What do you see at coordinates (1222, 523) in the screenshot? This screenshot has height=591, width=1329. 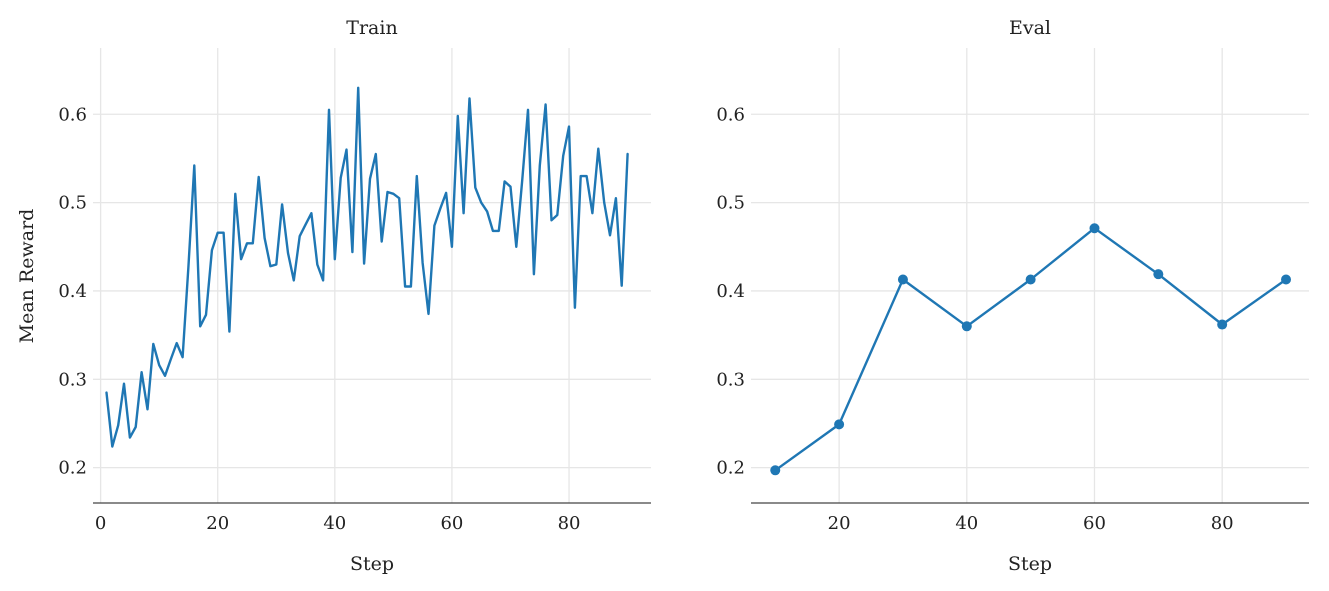 I see `eval-x-tick-label: 80` at bounding box center [1222, 523].